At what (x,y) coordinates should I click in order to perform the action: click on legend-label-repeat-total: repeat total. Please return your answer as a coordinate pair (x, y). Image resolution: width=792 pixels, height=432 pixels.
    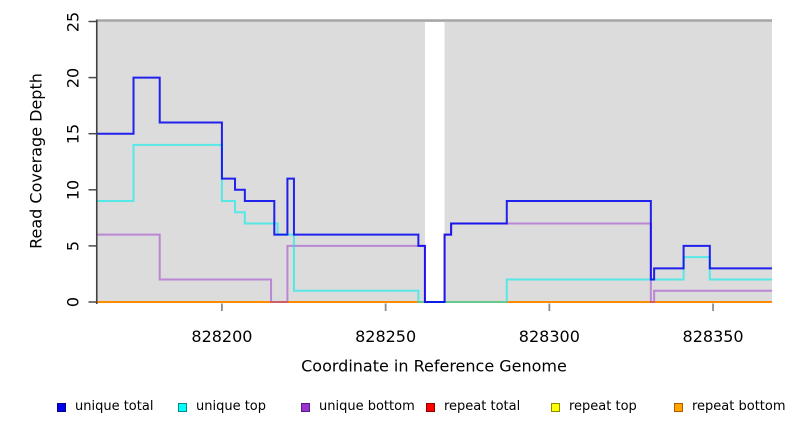
    Looking at the image, I should click on (482, 406).